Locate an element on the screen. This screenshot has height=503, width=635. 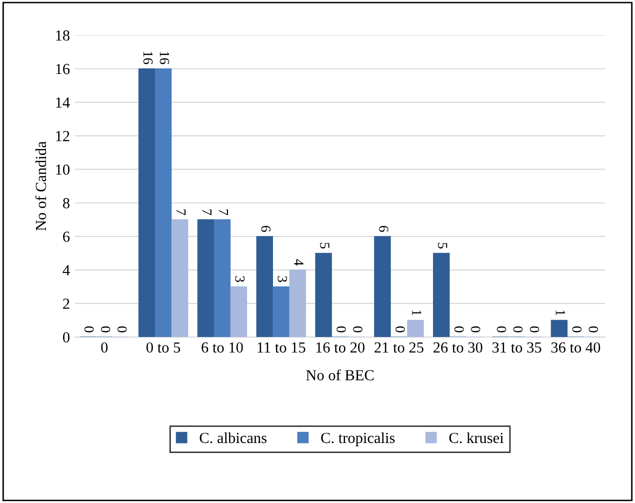
x-tick-label: 0 to 5 is located at coordinates (163, 347).